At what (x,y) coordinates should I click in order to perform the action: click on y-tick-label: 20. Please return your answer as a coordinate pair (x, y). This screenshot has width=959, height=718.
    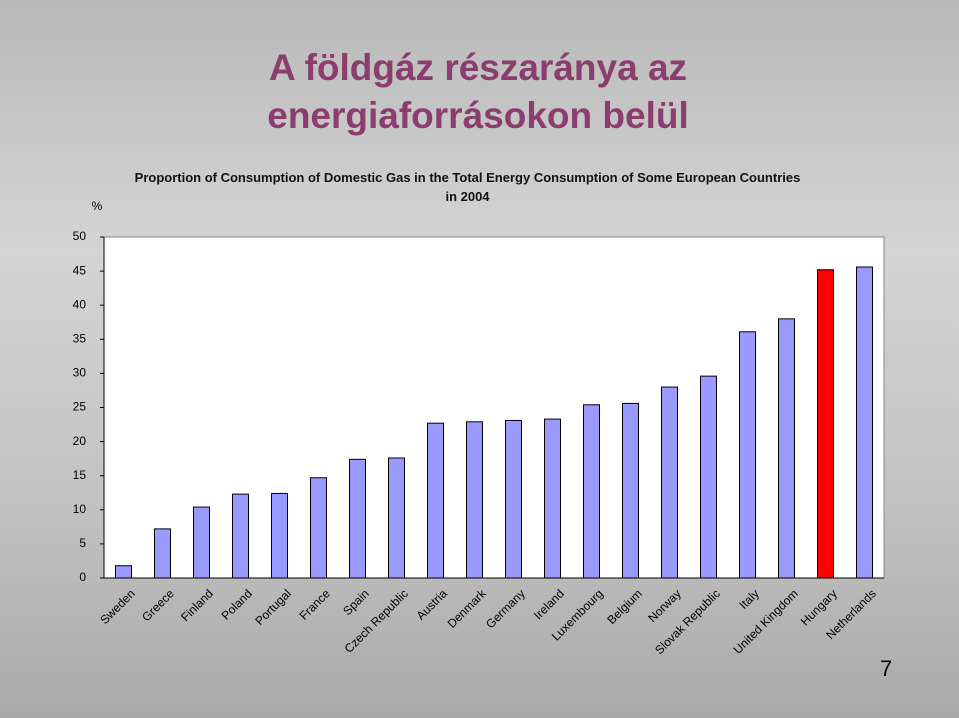
    Looking at the image, I should click on (80, 441).